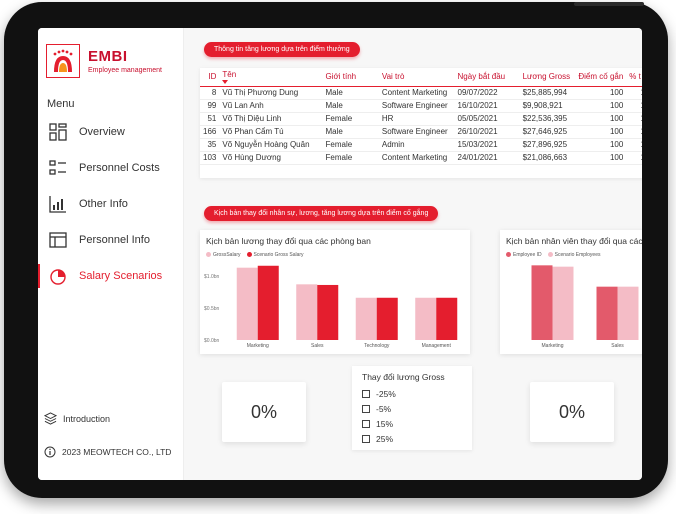  What do you see at coordinates (271, 145) in the screenshot?
I see `table-cell: Võ Nguyễn Hoàng Quân` at bounding box center [271, 145].